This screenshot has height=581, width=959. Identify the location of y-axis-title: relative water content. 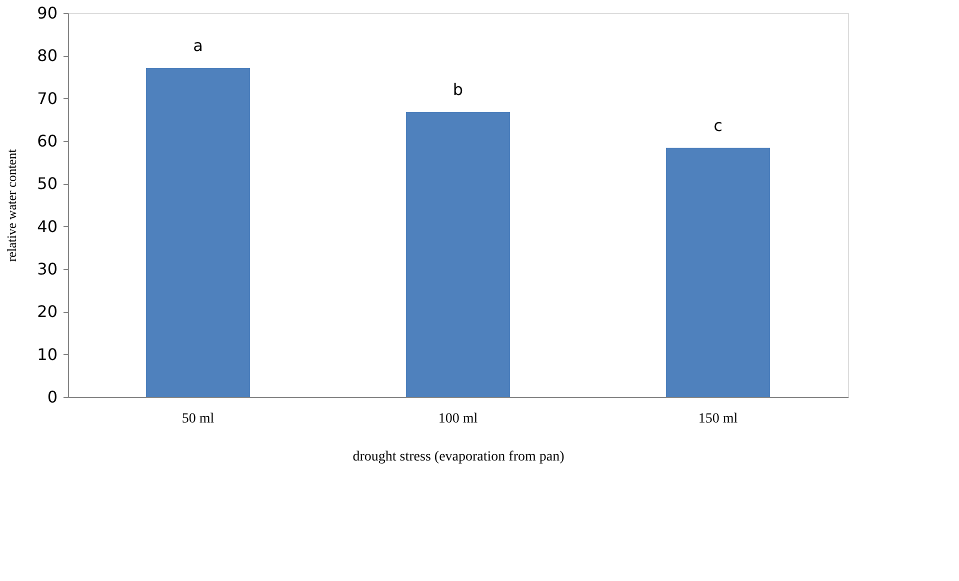
(12, 205).